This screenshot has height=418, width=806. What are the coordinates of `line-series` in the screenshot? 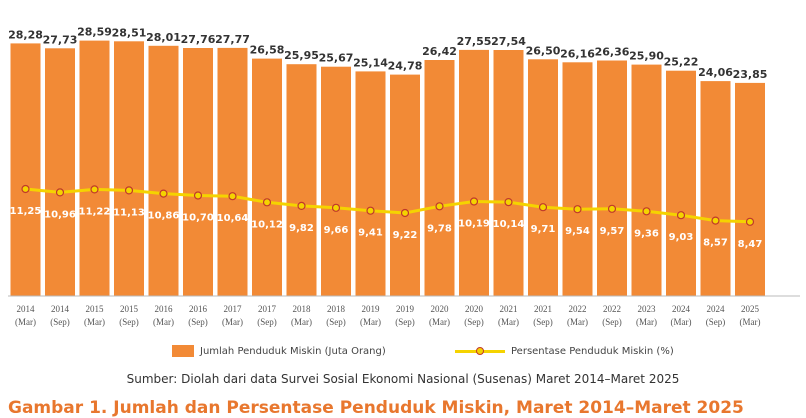 It's located at (388, 205).